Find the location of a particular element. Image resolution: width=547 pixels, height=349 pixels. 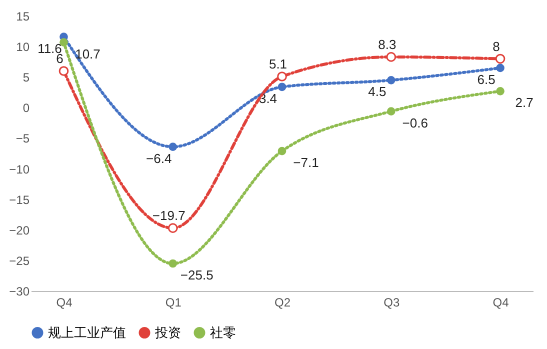

y-tick-label: −15 is located at coordinates (19, 199).